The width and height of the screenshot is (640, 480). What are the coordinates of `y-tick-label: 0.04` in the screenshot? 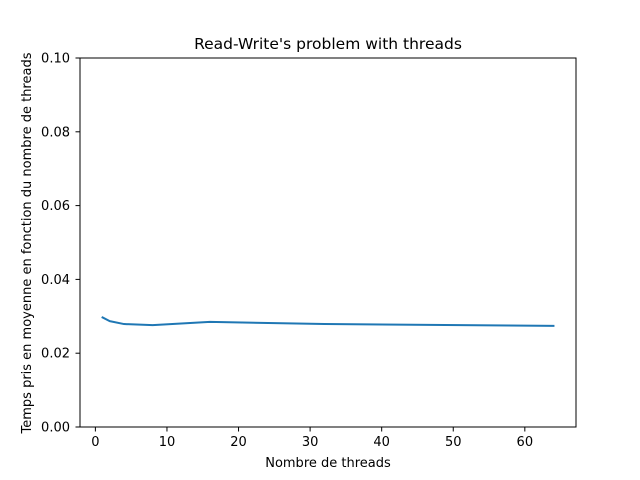 It's located at (55, 280).